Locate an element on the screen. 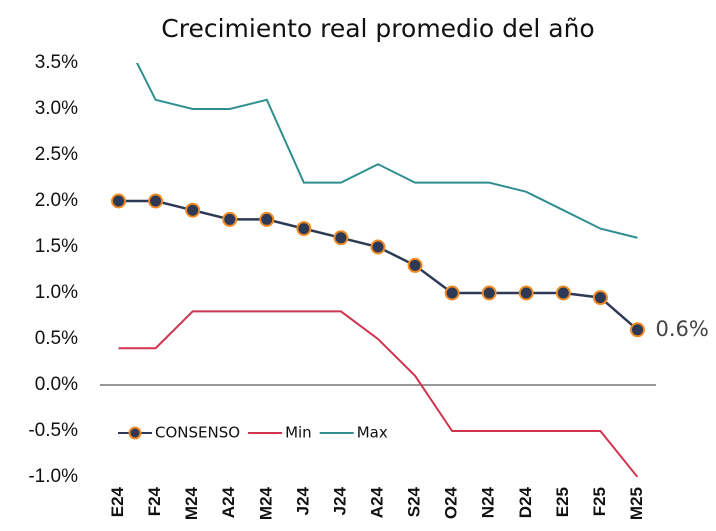 This screenshot has width=716, height=531. x-tick-label: F25 is located at coordinates (599, 501).